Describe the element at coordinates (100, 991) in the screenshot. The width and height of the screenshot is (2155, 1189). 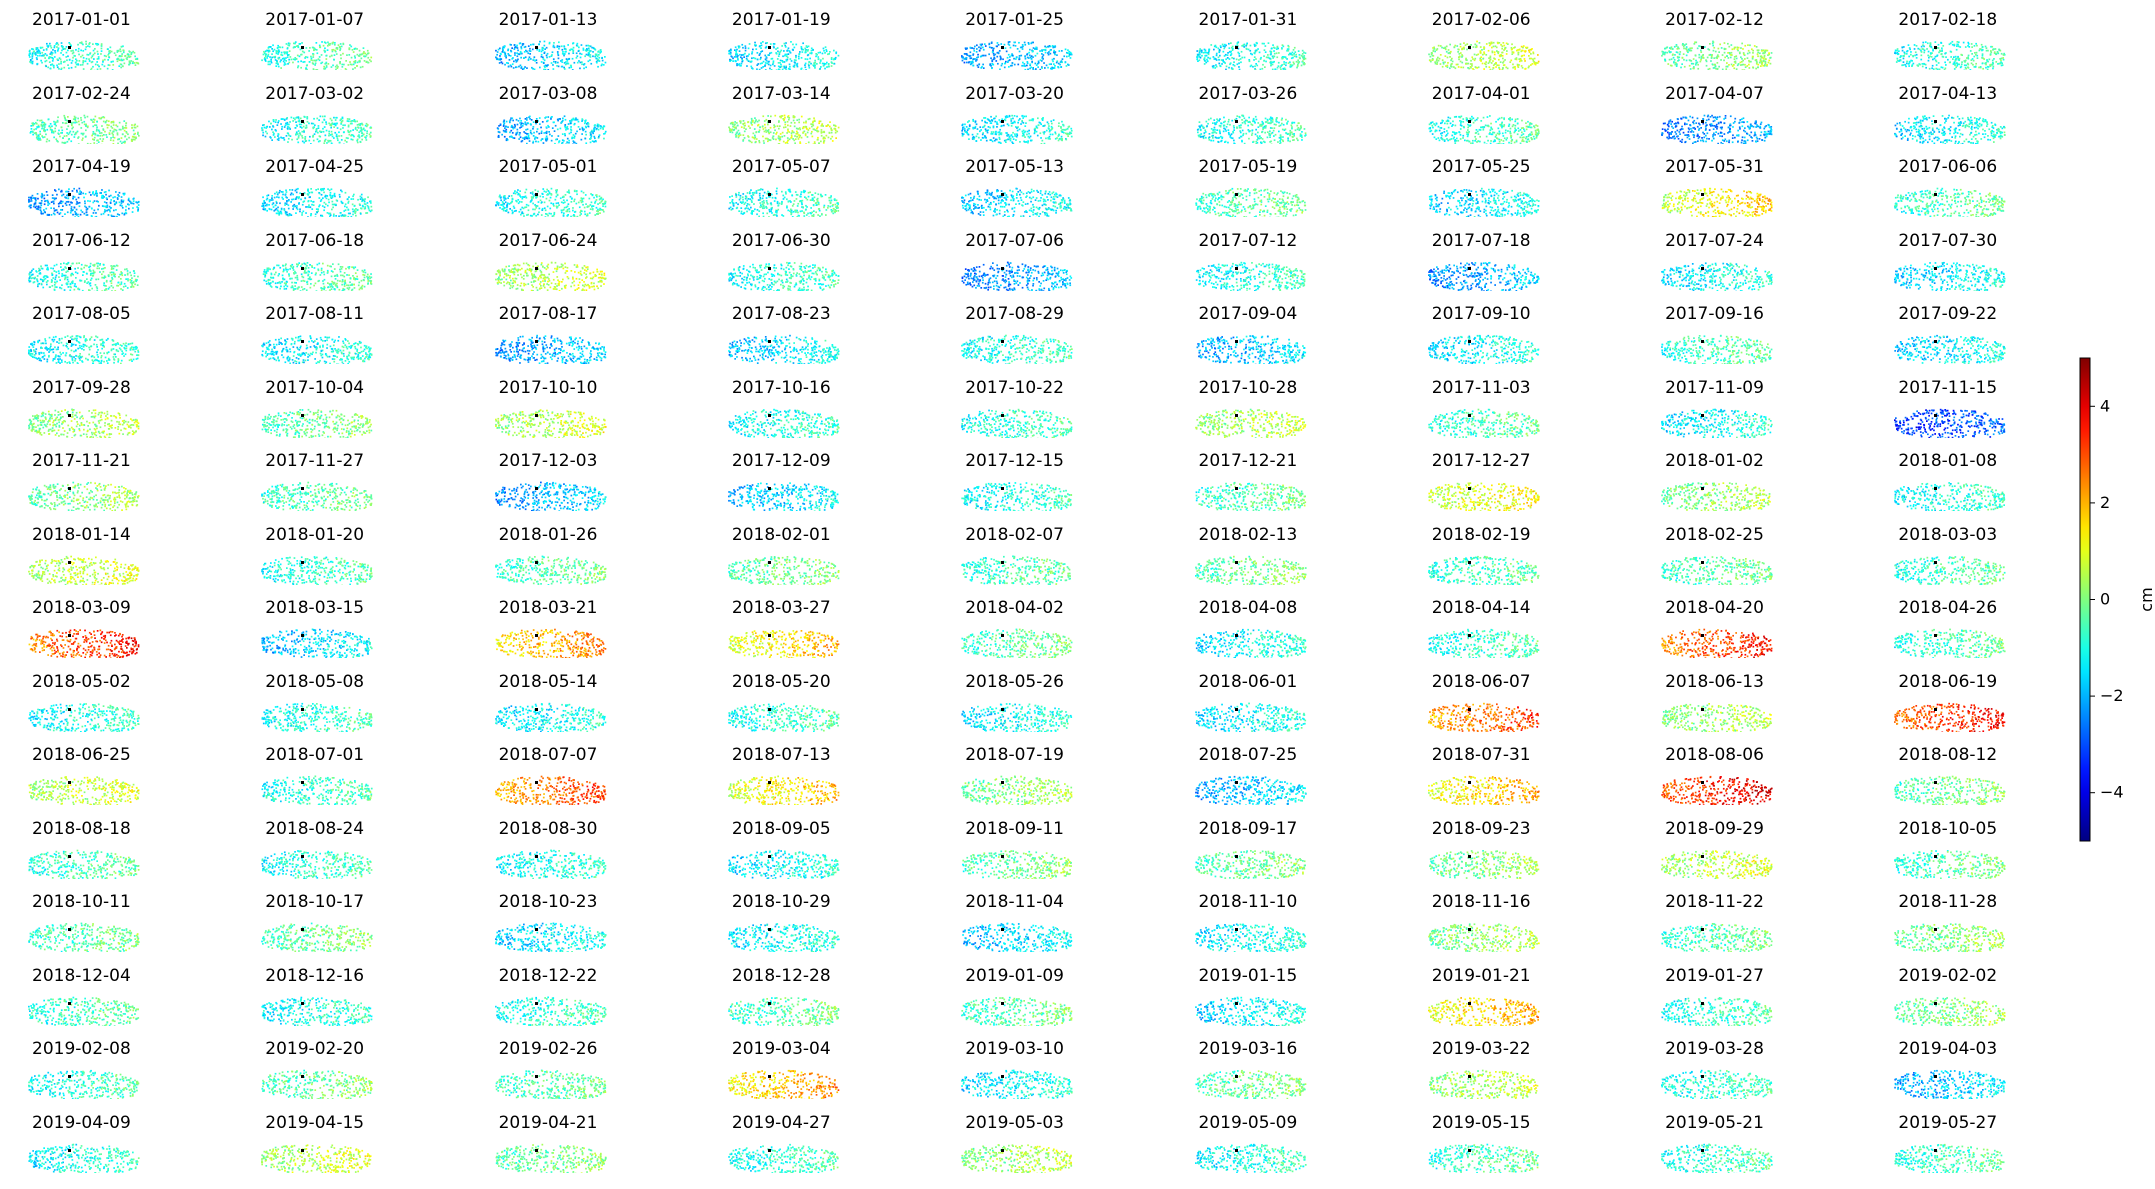
I see `map-panel: 2018-12-04` at that location.